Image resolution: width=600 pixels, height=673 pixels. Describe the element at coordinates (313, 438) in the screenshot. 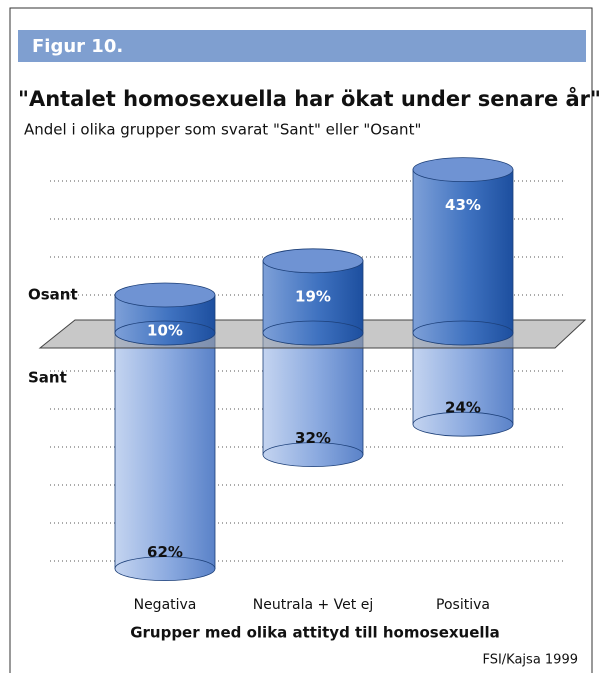

I see `value-label: 32%` at that location.